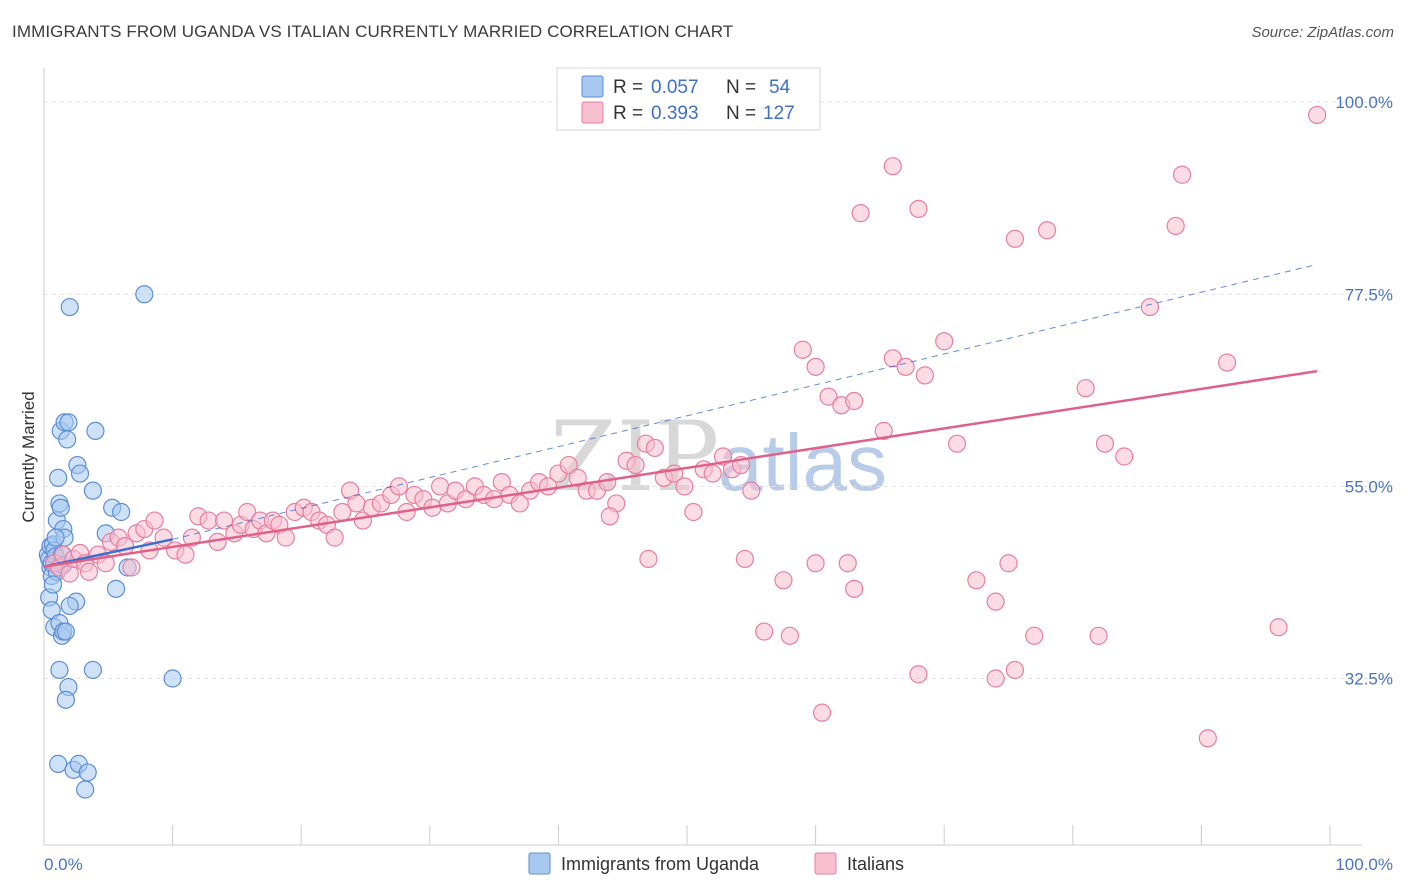  What do you see at coordinates (1364, 102) in the screenshot?
I see `y-tick-label-3: 100.0%` at bounding box center [1364, 102].